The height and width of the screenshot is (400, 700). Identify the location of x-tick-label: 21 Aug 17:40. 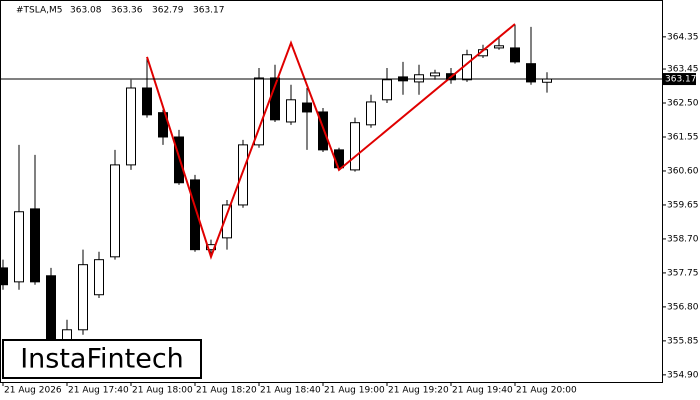
(98, 391).